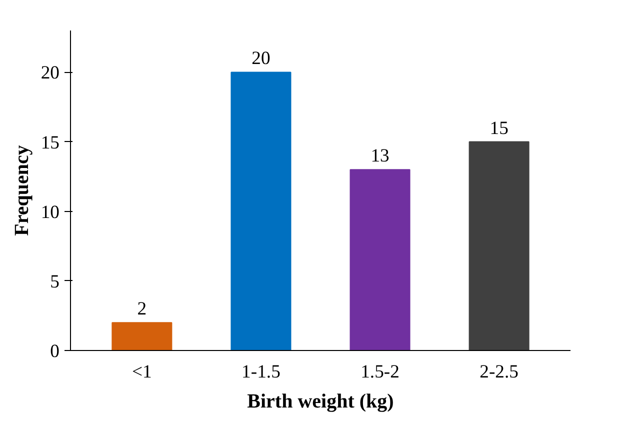 The image size is (618, 437). I want to click on data-label: 2, so click(142, 309).